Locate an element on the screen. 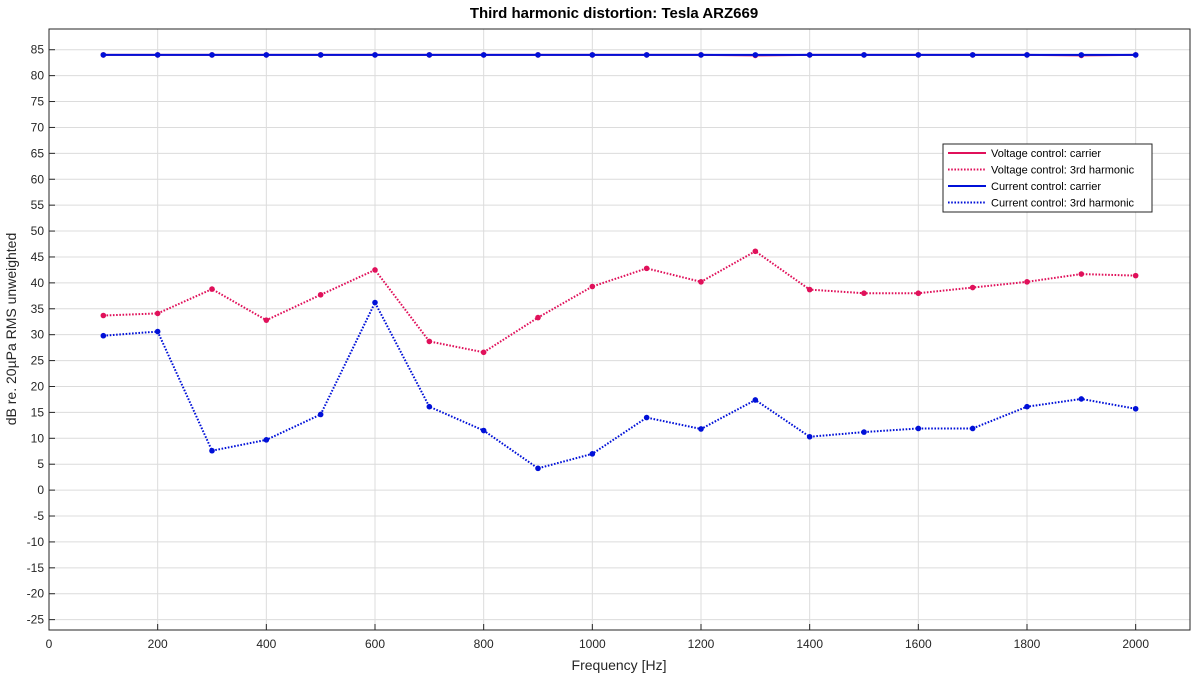  legend-label: Voltage control: carrier is located at coordinates (1046, 154).